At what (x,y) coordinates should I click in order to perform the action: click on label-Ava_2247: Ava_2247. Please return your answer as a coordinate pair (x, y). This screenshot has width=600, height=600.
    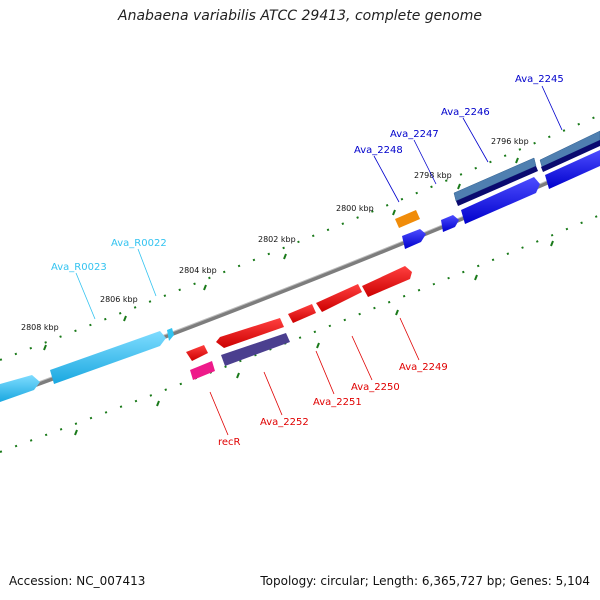
    Looking at the image, I should click on (414, 134).